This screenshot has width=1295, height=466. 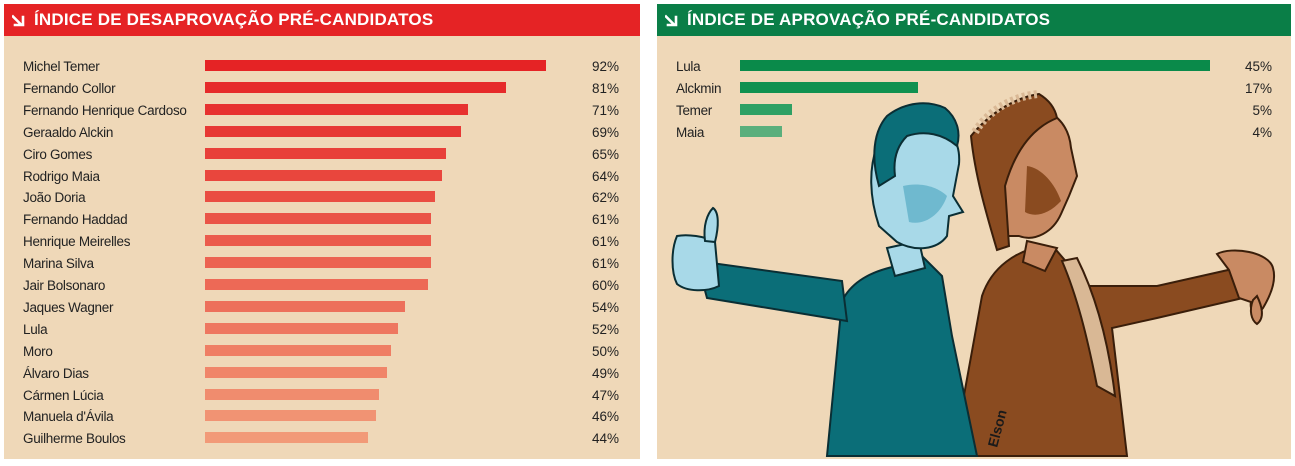 What do you see at coordinates (61, 176) in the screenshot?
I see `category-label: Rodrigo Maia` at bounding box center [61, 176].